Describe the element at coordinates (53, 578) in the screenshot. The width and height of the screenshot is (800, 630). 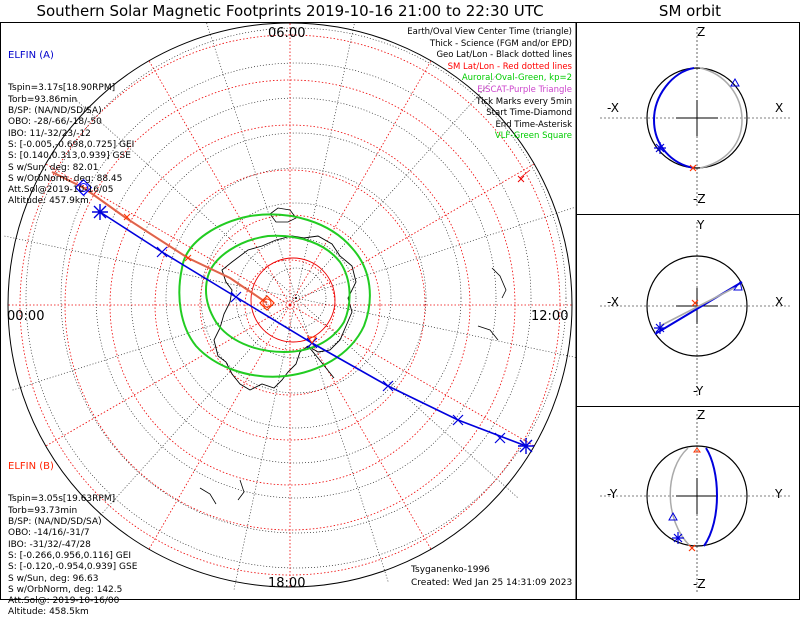
I see `elfin_b-line: S w/Sun, deg: 96.63` at that location.